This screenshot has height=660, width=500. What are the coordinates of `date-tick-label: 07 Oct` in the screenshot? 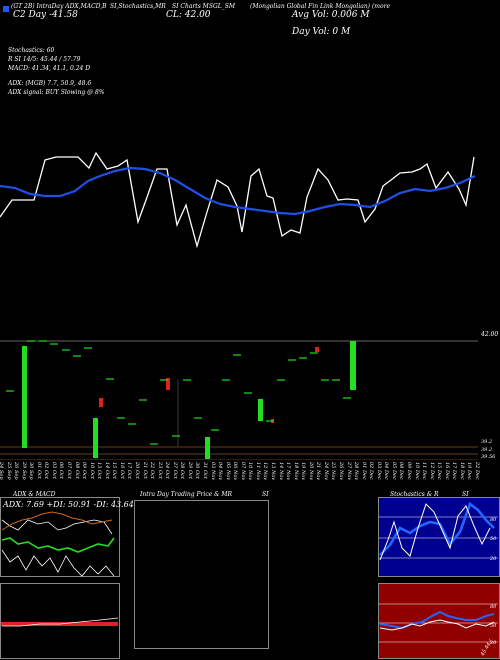 It's located at (69, 470).